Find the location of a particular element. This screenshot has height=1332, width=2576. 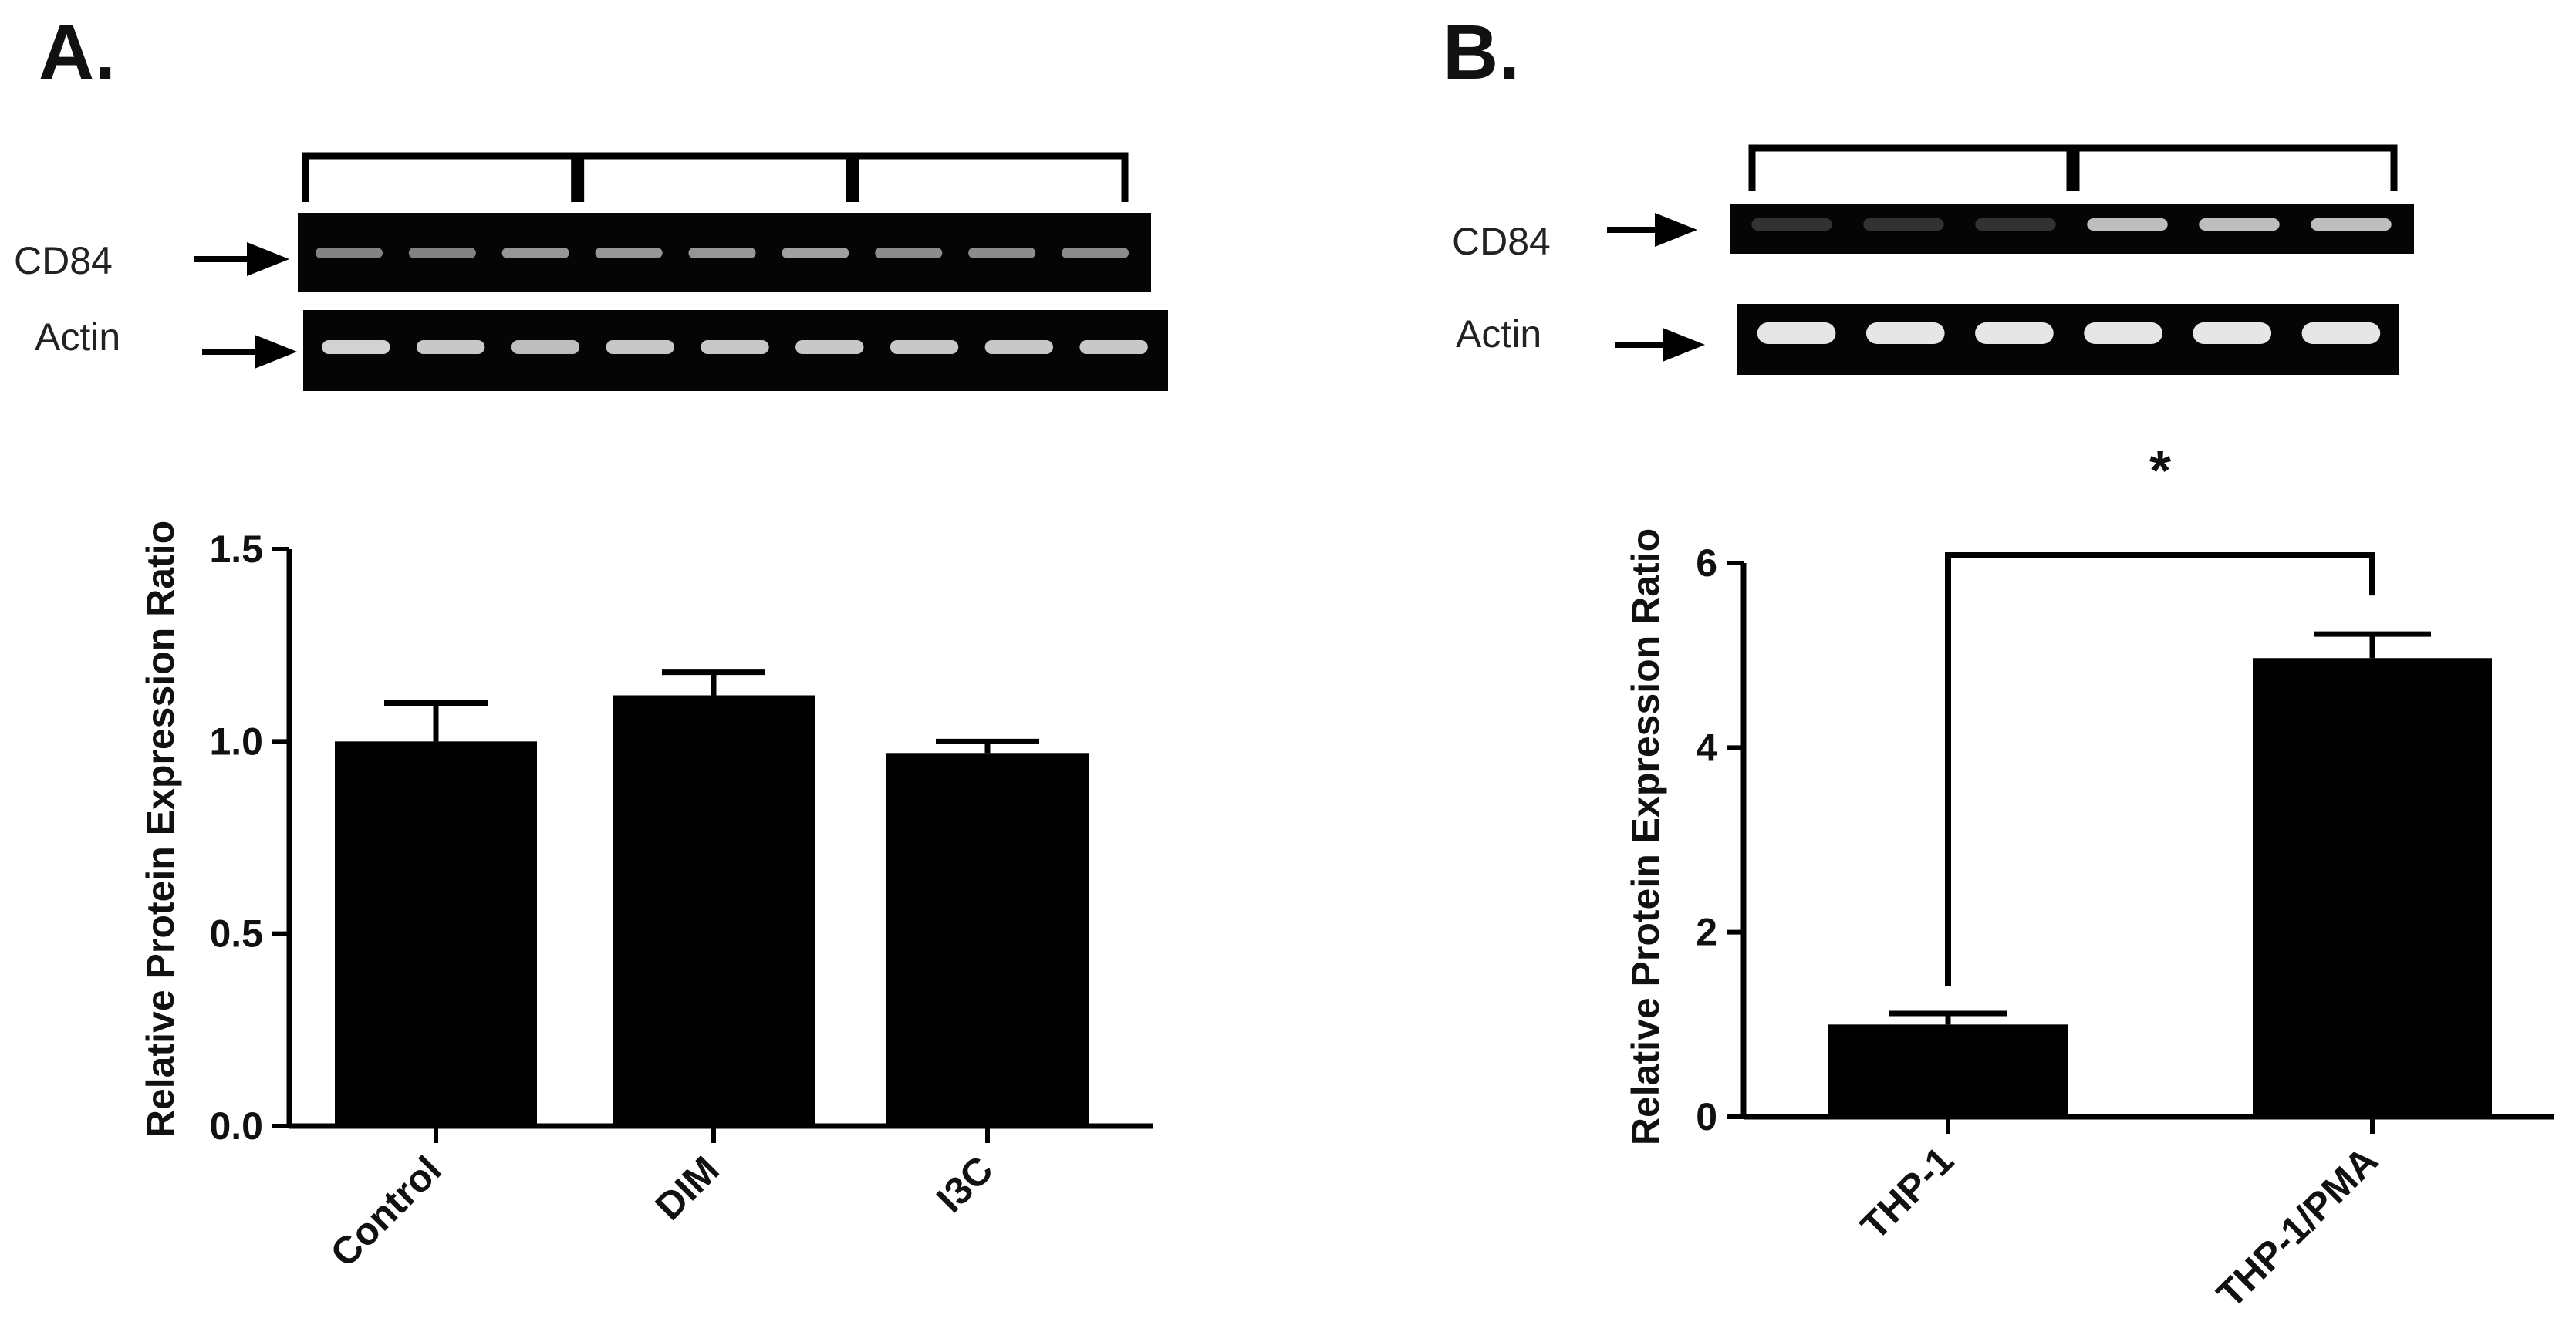

arrow-icon-cd84-b is located at coordinates (1652, 230).